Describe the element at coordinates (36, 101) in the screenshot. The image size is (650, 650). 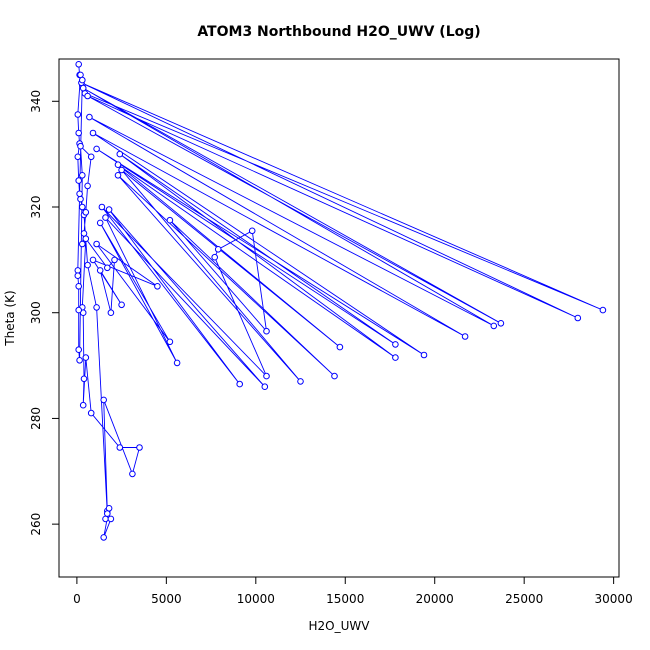
I see `y-tick-label: 340` at that location.